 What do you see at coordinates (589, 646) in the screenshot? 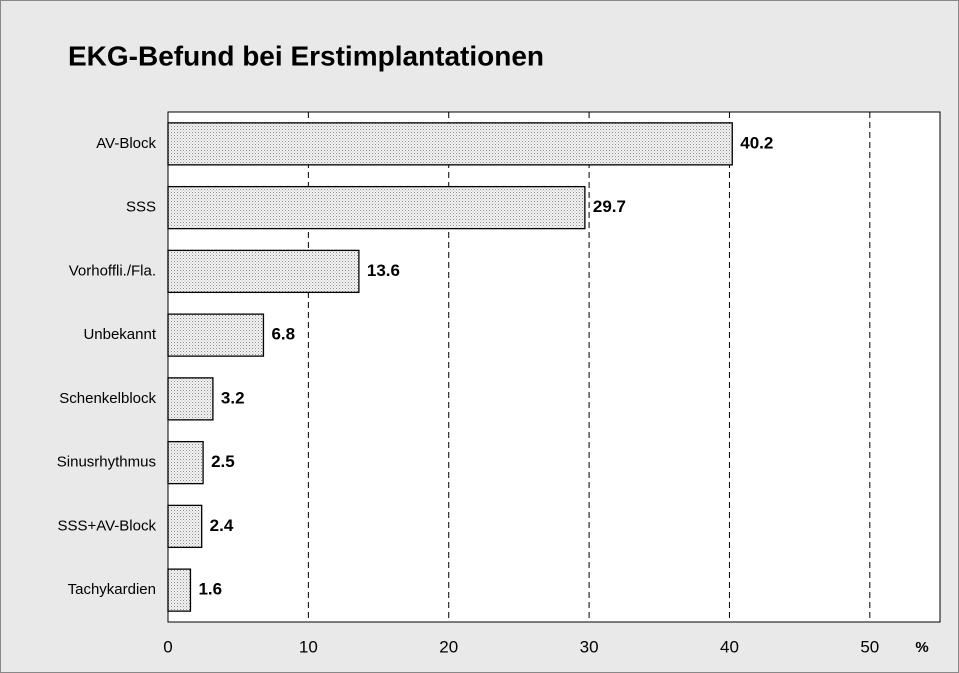
I see `x-tick-label: 30` at bounding box center [589, 646].